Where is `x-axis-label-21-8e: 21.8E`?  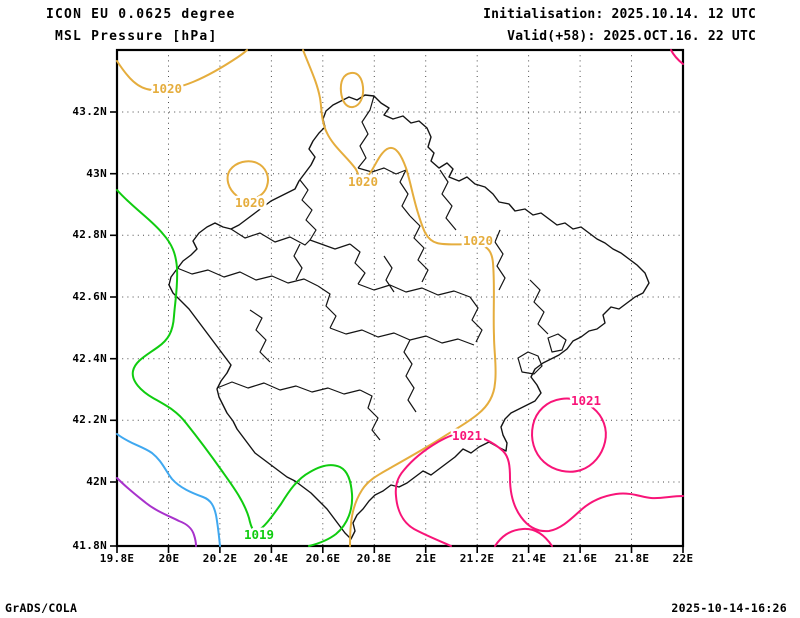 x-axis-label-21-8e: 21.8E is located at coordinates (632, 558).